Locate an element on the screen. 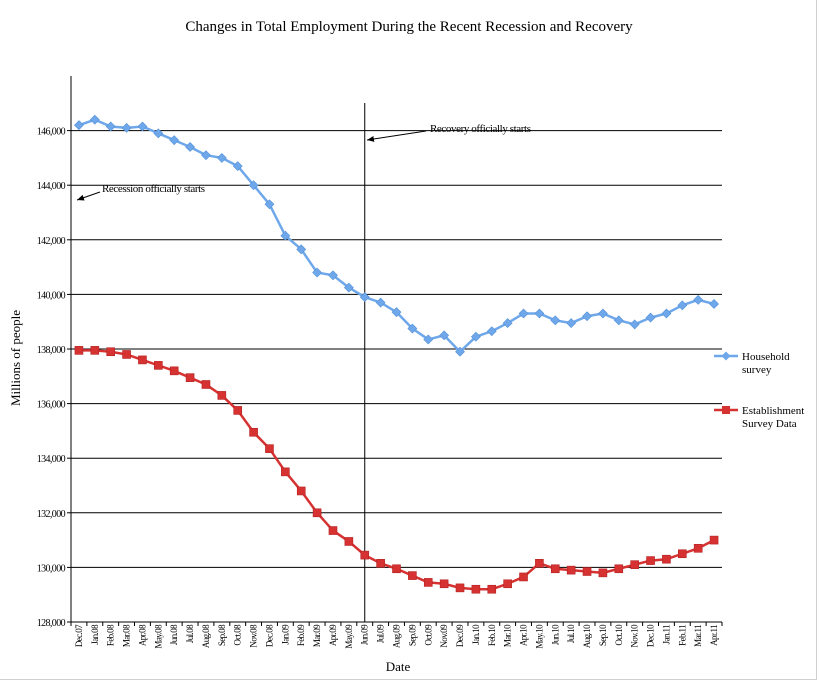  x-tick-label: Jan.10 is located at coordinates (476, 634).